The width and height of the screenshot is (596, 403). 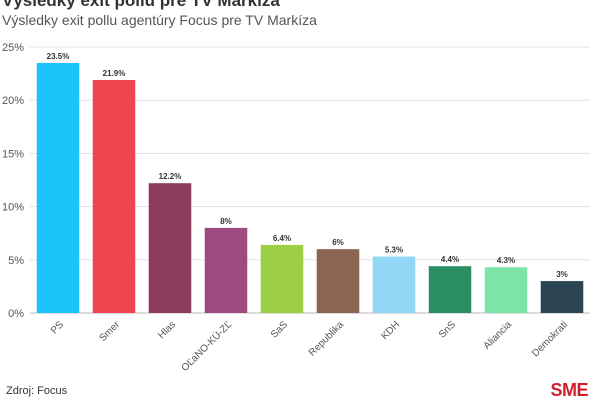 I want to click on y-tick-label: 25%, so click(x=13, y=48).